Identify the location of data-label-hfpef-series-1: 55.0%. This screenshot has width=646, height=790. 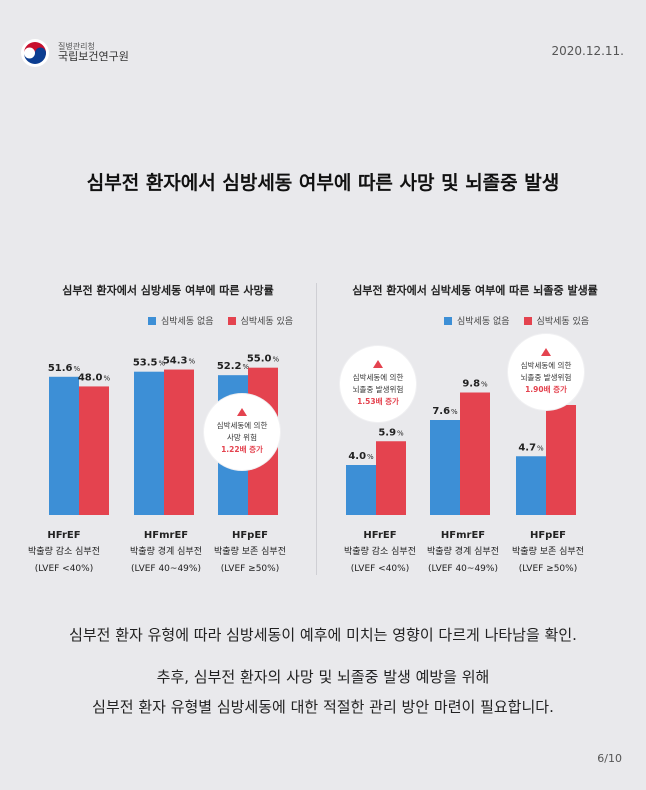
(263, 359).